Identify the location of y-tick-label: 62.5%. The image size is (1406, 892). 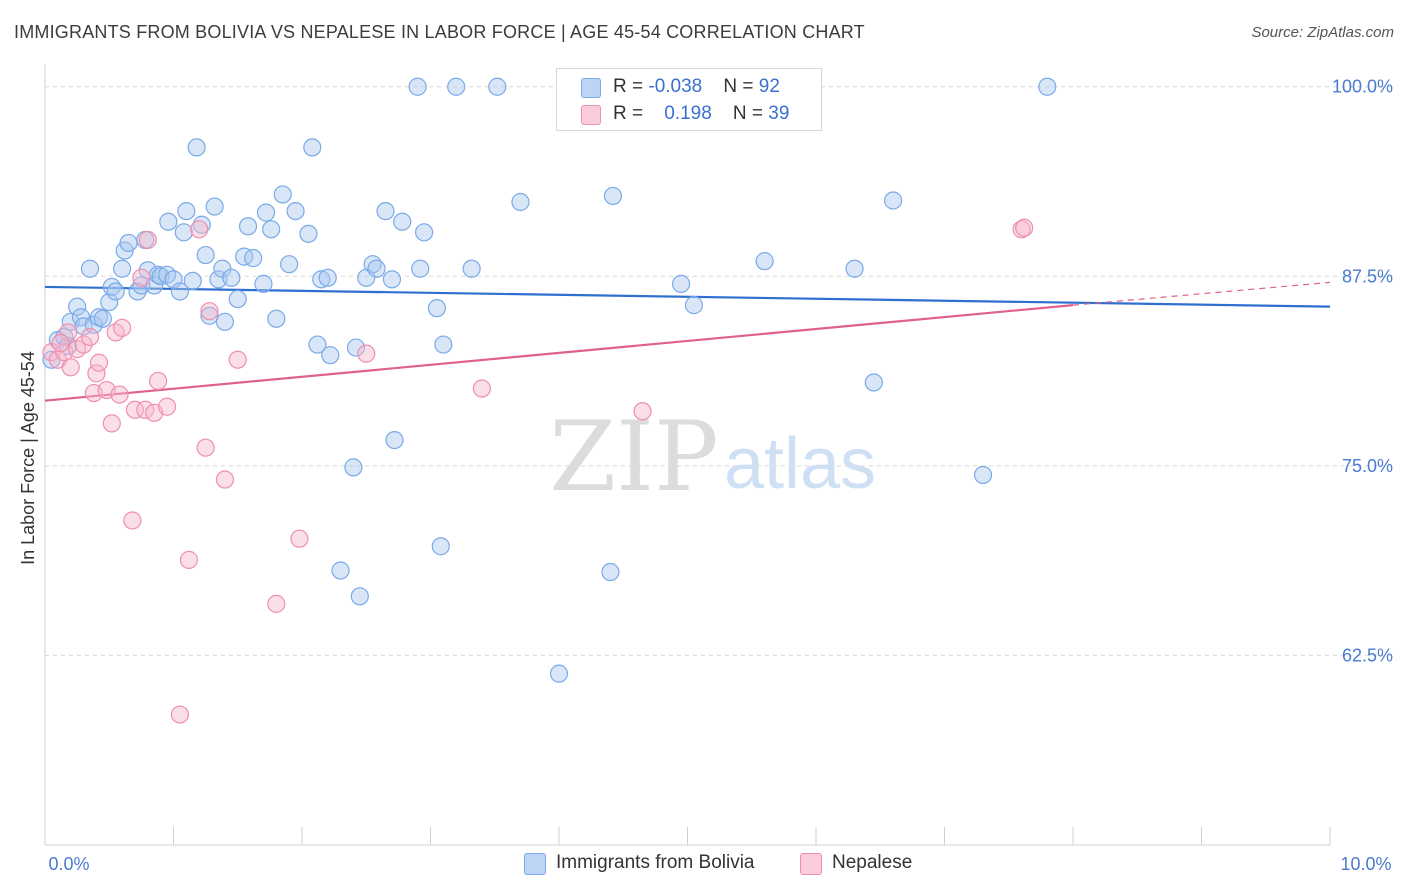
(1367, 655).